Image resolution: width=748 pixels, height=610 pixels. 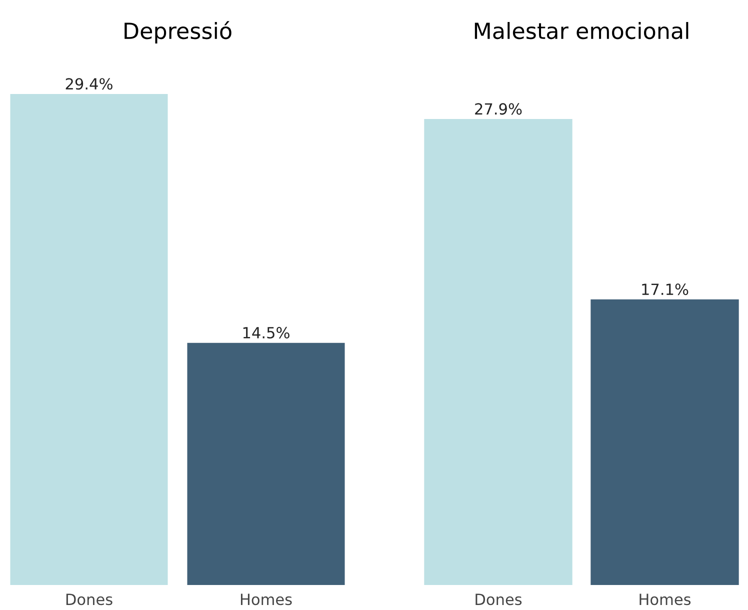 What do you see at coordinates (498, 109) in the screenshot?
I see `data-label: 27.9%` at bounding box center [498, 109].